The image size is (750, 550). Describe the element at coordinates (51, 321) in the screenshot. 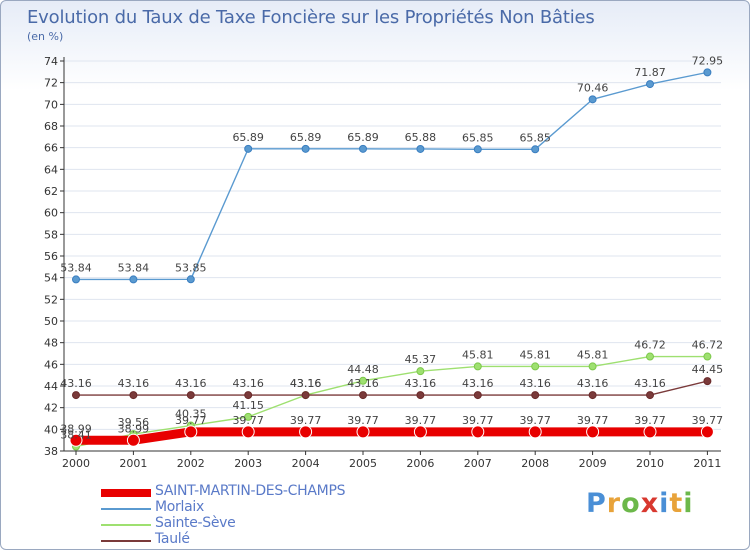

I see `y-tick-label: 50` at that location.